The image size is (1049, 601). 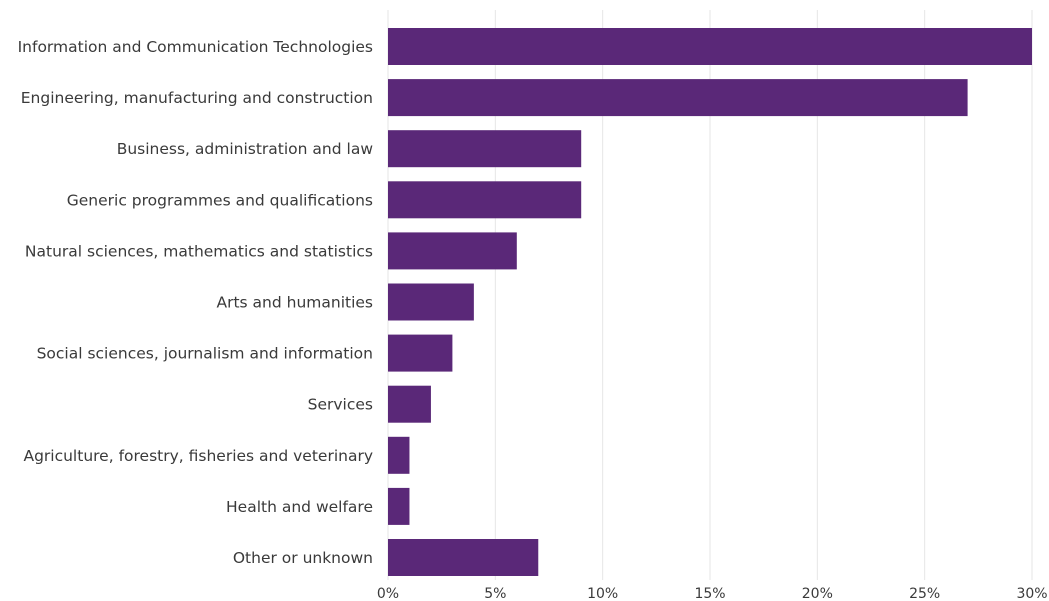 What do you see at coordinates (220, 200) in the screenshot?
I see `category-label: Generic programmes and qualifications` at bounding box center [220, 200].